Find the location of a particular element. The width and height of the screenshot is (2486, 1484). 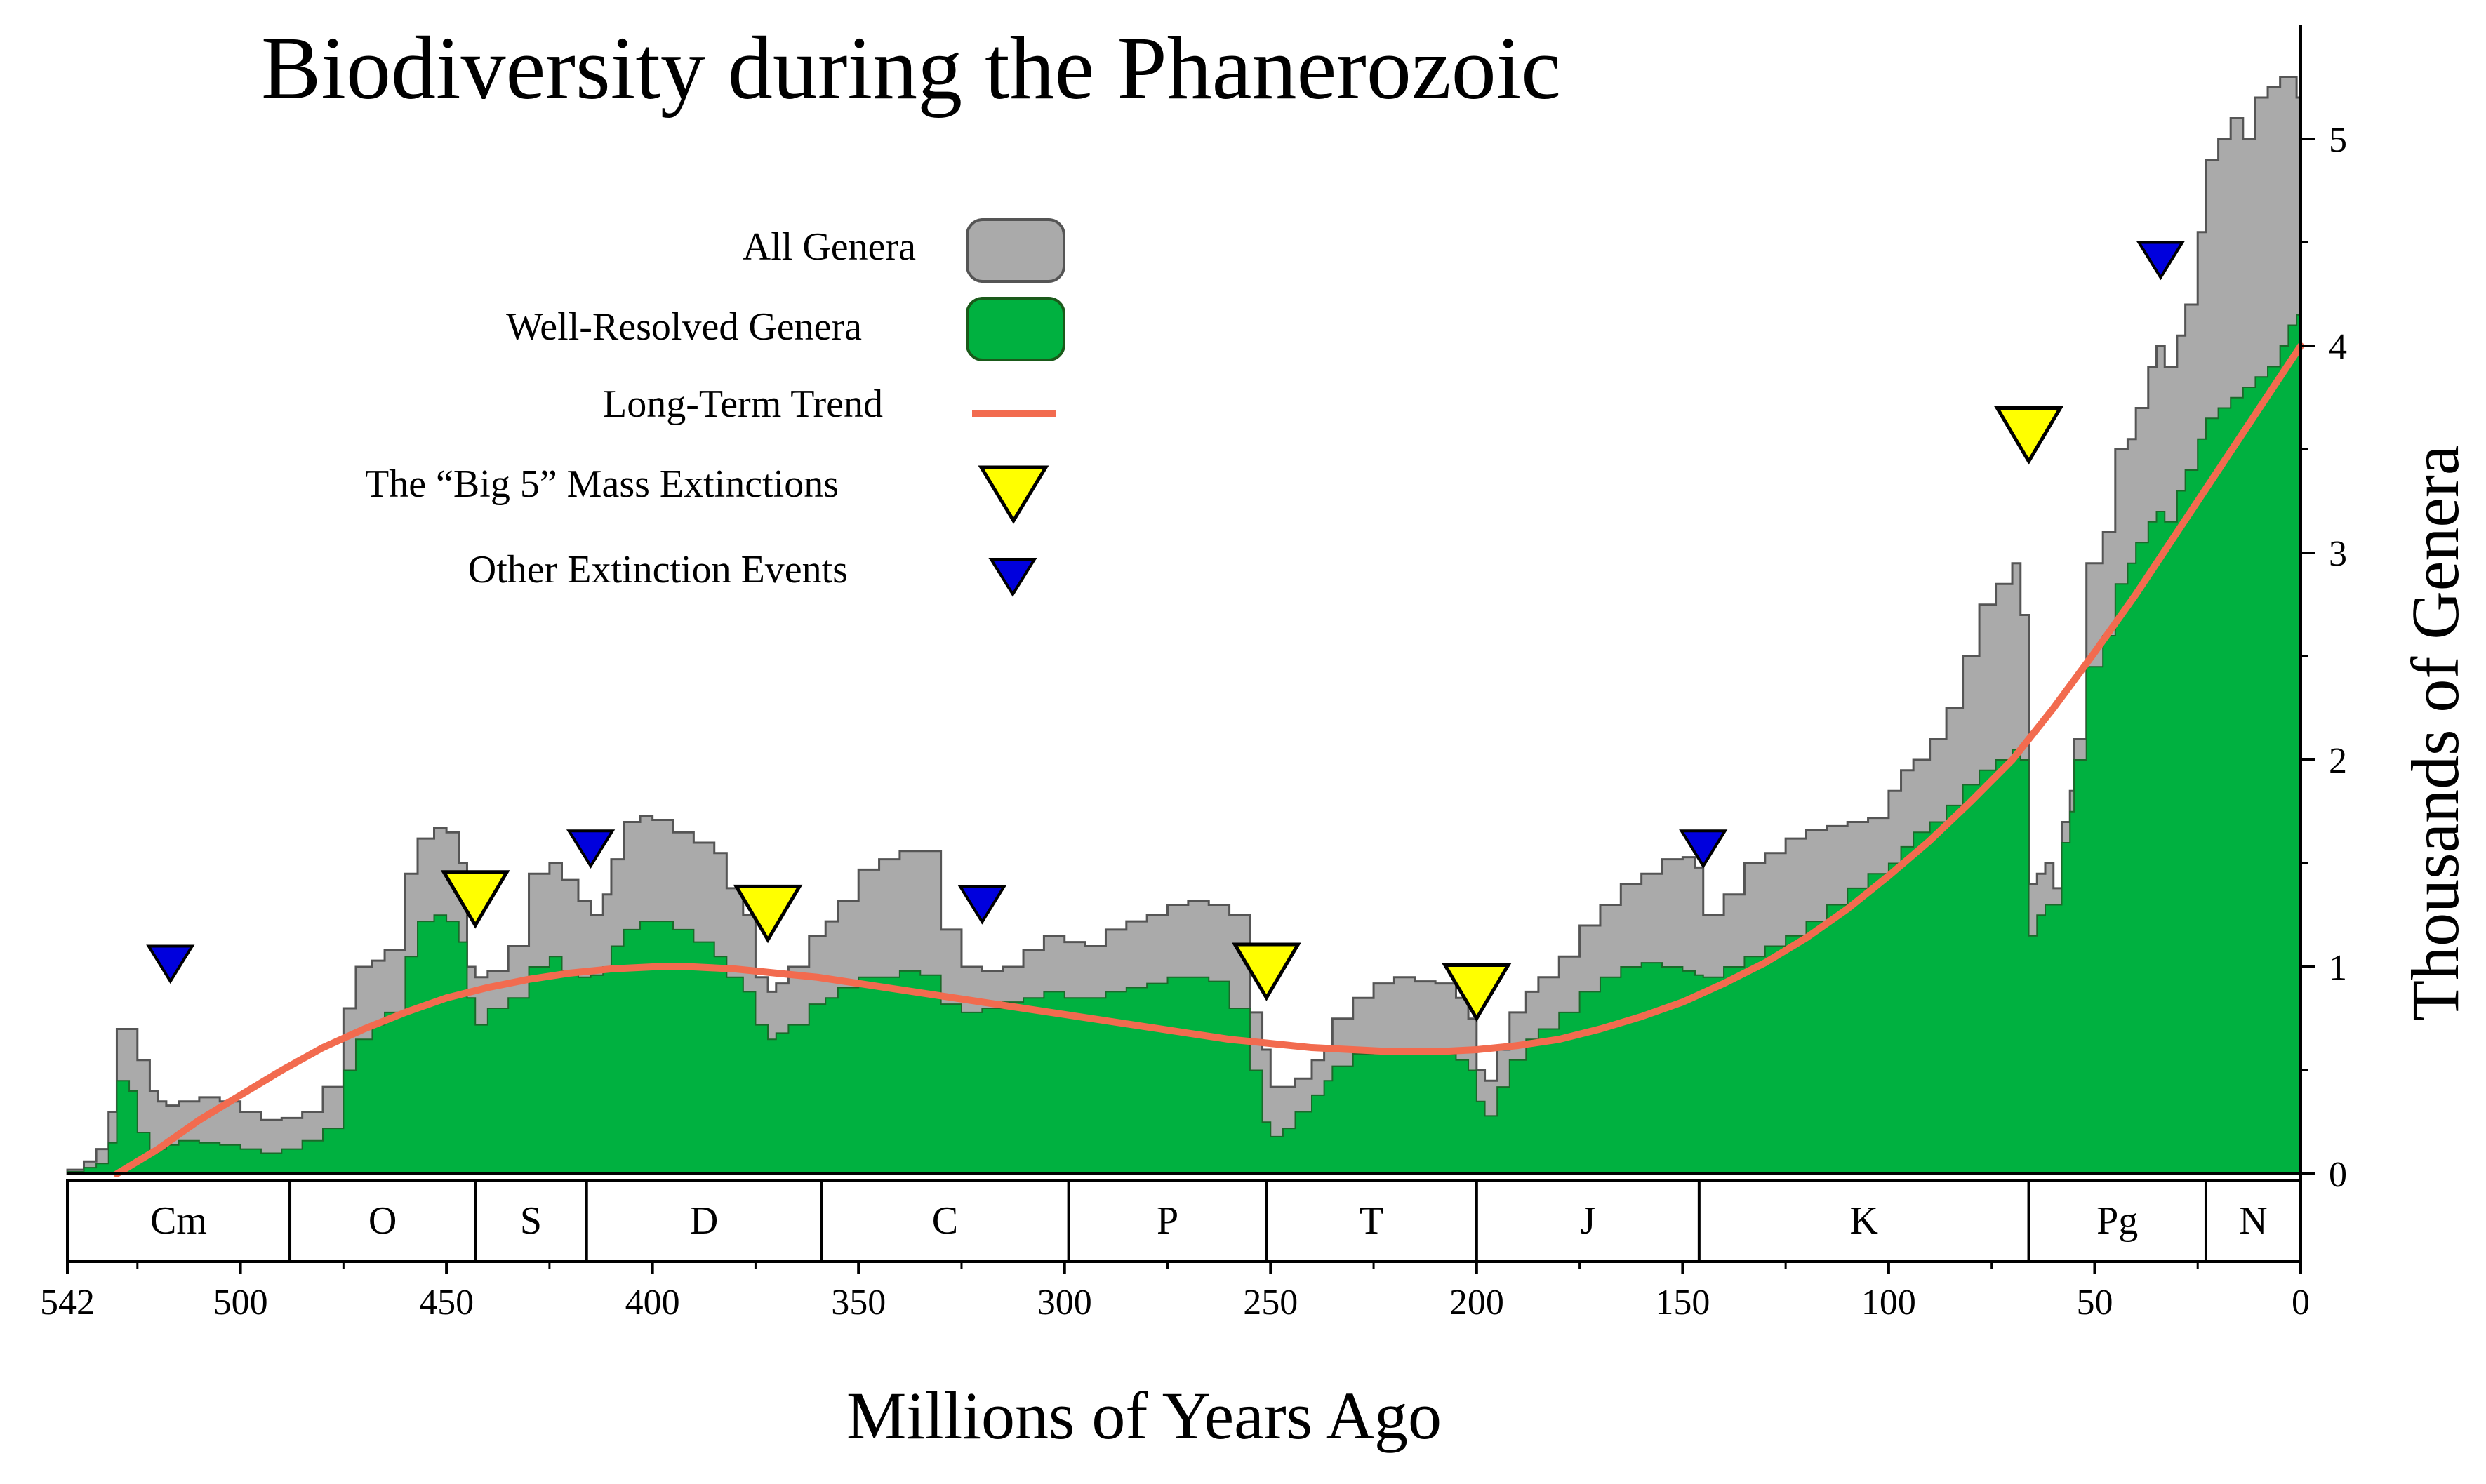

period-label: T is located at coordinates (1371, 1221).